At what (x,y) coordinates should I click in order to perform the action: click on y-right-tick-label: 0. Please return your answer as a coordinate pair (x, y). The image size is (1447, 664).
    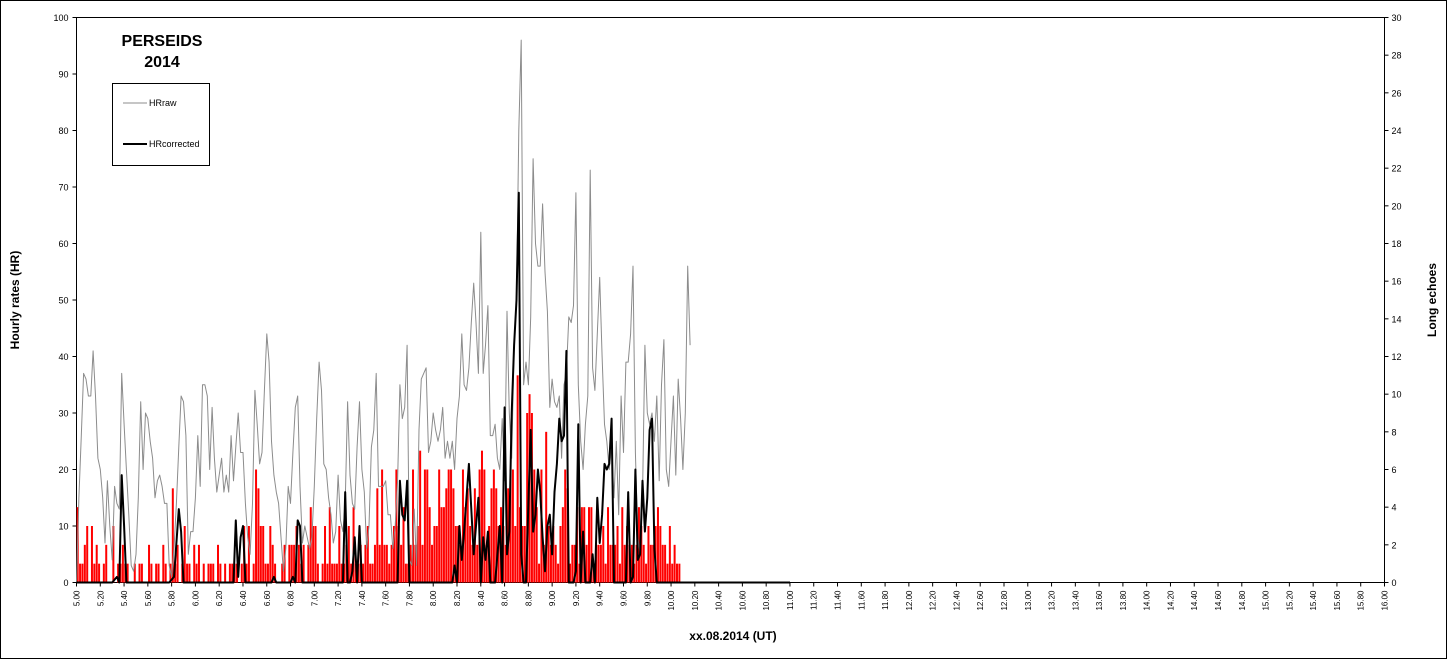
    Looking at the image, I should click on (1394, 583).